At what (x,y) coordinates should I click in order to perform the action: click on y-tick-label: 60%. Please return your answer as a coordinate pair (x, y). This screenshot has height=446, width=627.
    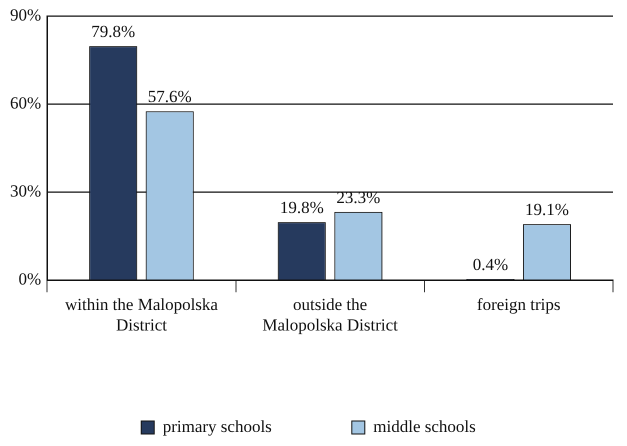
    Looking at the image, I should click on (26, 103).